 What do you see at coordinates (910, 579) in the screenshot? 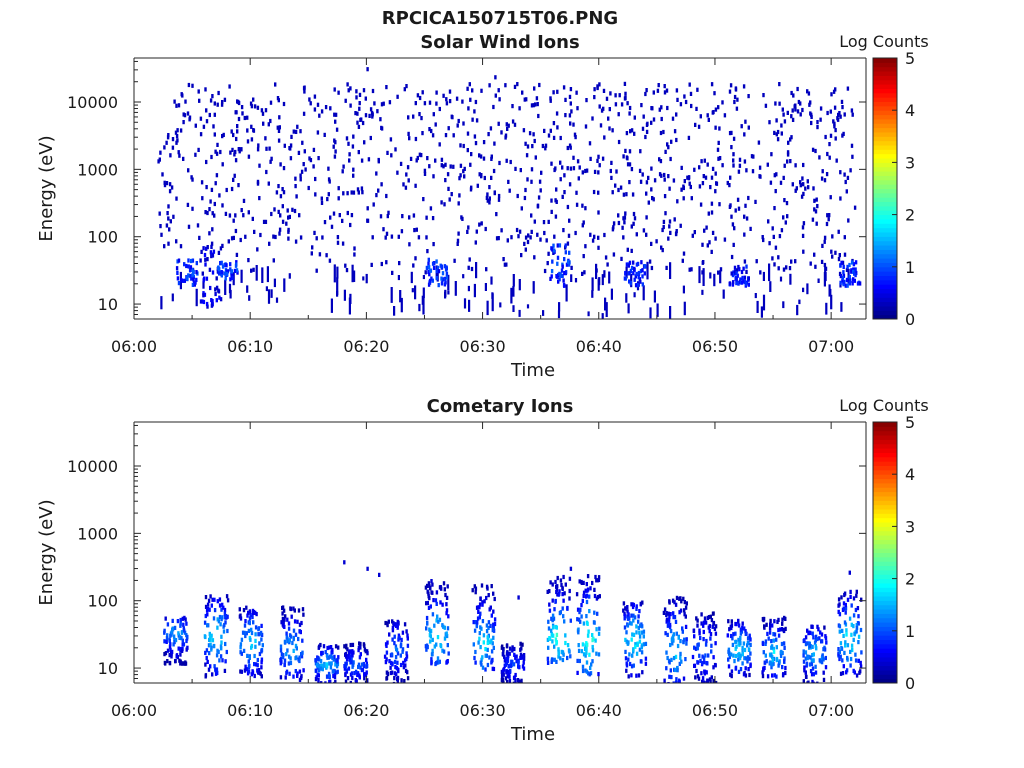
I see `colorbar-tick-label: 2` at bounding box center [910, 579].